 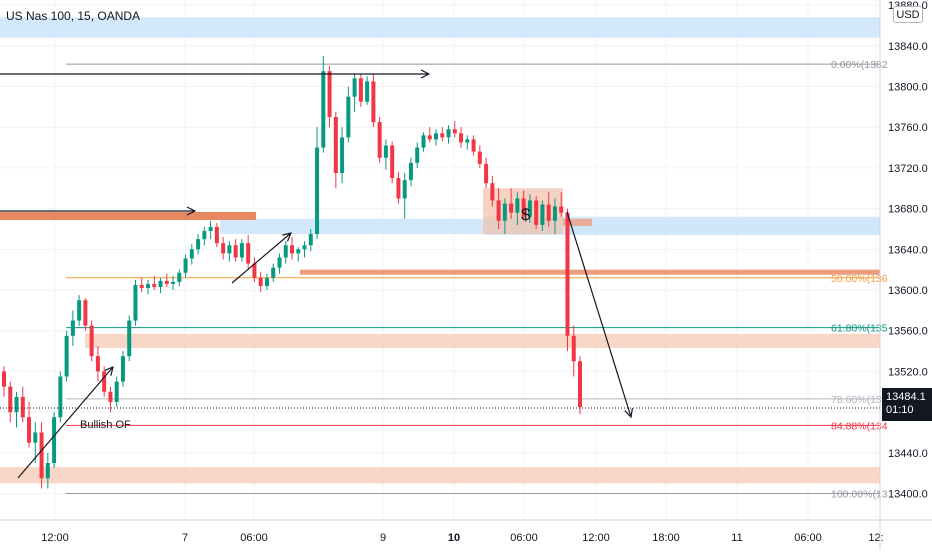 What do you see at coordinates (261, 258) in the screenshot?
I see `trend-arrow-breakout` at bounding box center [261, 258].